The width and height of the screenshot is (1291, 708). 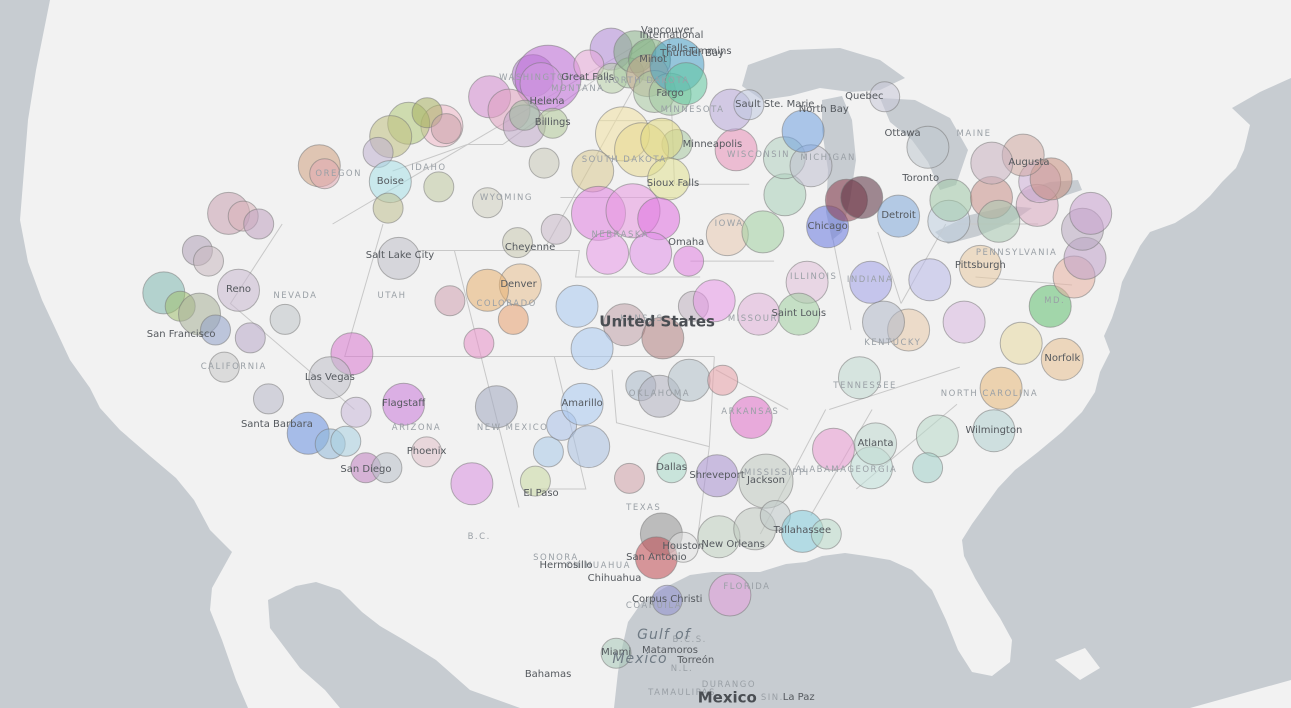 I want to click on city-label: Omaha, so click(x=686, y=242).